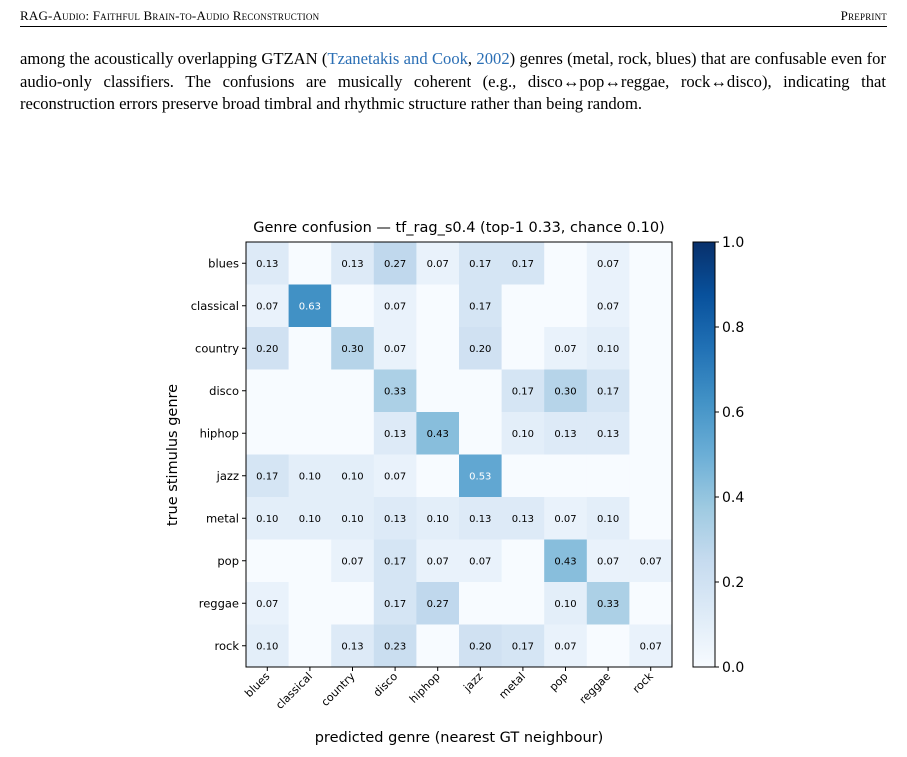 The image size is (907, 757). I want to click on cell-value-label: 0.33, so click(395, 391).